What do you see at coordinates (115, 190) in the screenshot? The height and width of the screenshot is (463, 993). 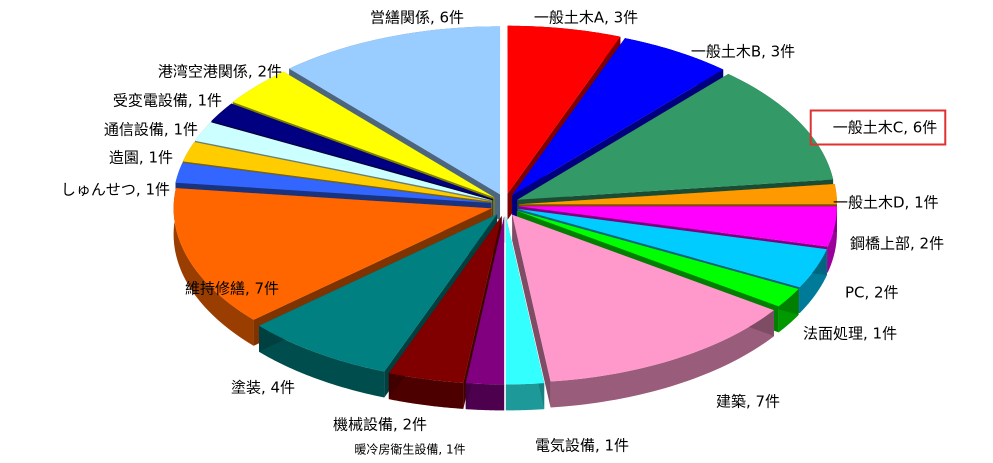 I see `data-label: しゅんせつ, 1件` at bounding box center [115, 190].